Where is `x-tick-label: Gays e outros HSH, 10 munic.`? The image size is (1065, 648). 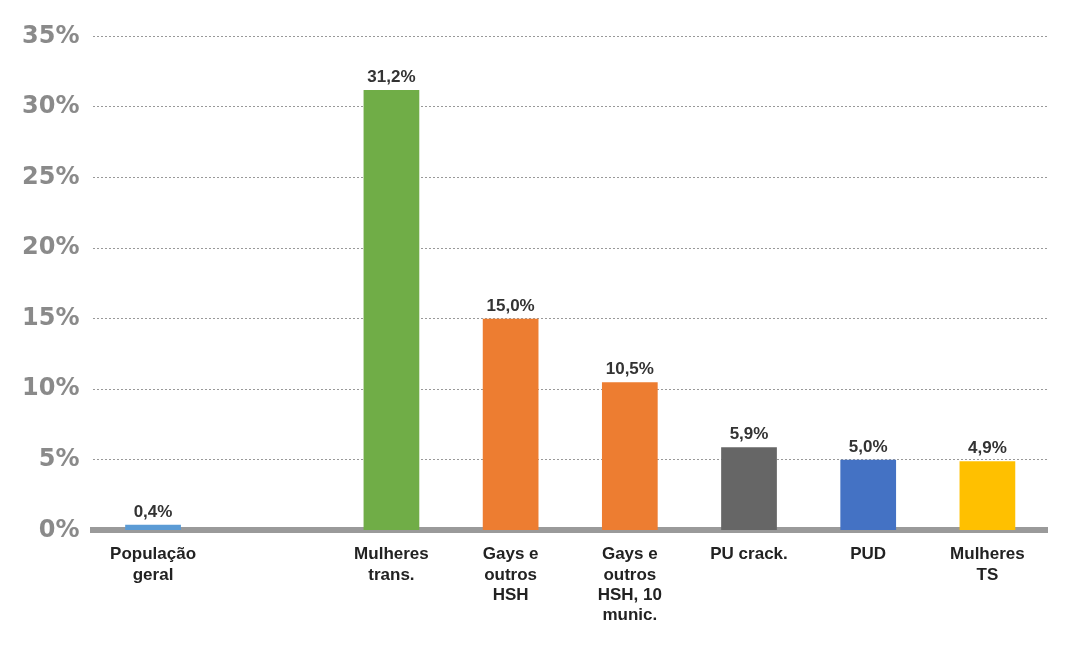 x-tick-label: Gays e outros HSH, 10 munic. is located at coordinates (629, 584).